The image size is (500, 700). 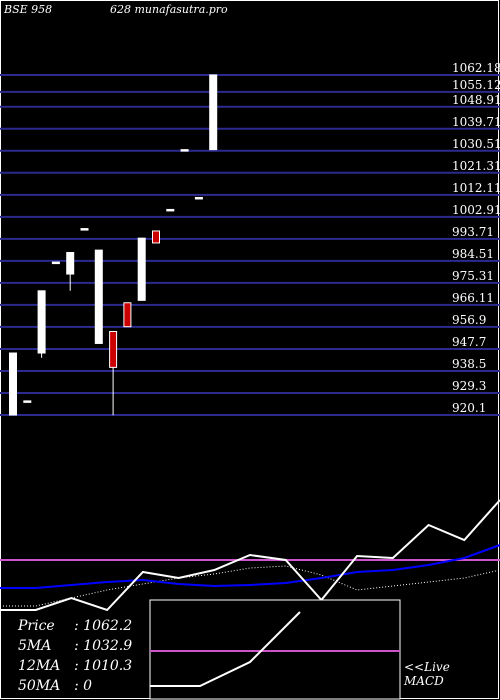 I want to click on macd-link: <<Live MACD, so click(x=427, y=674).